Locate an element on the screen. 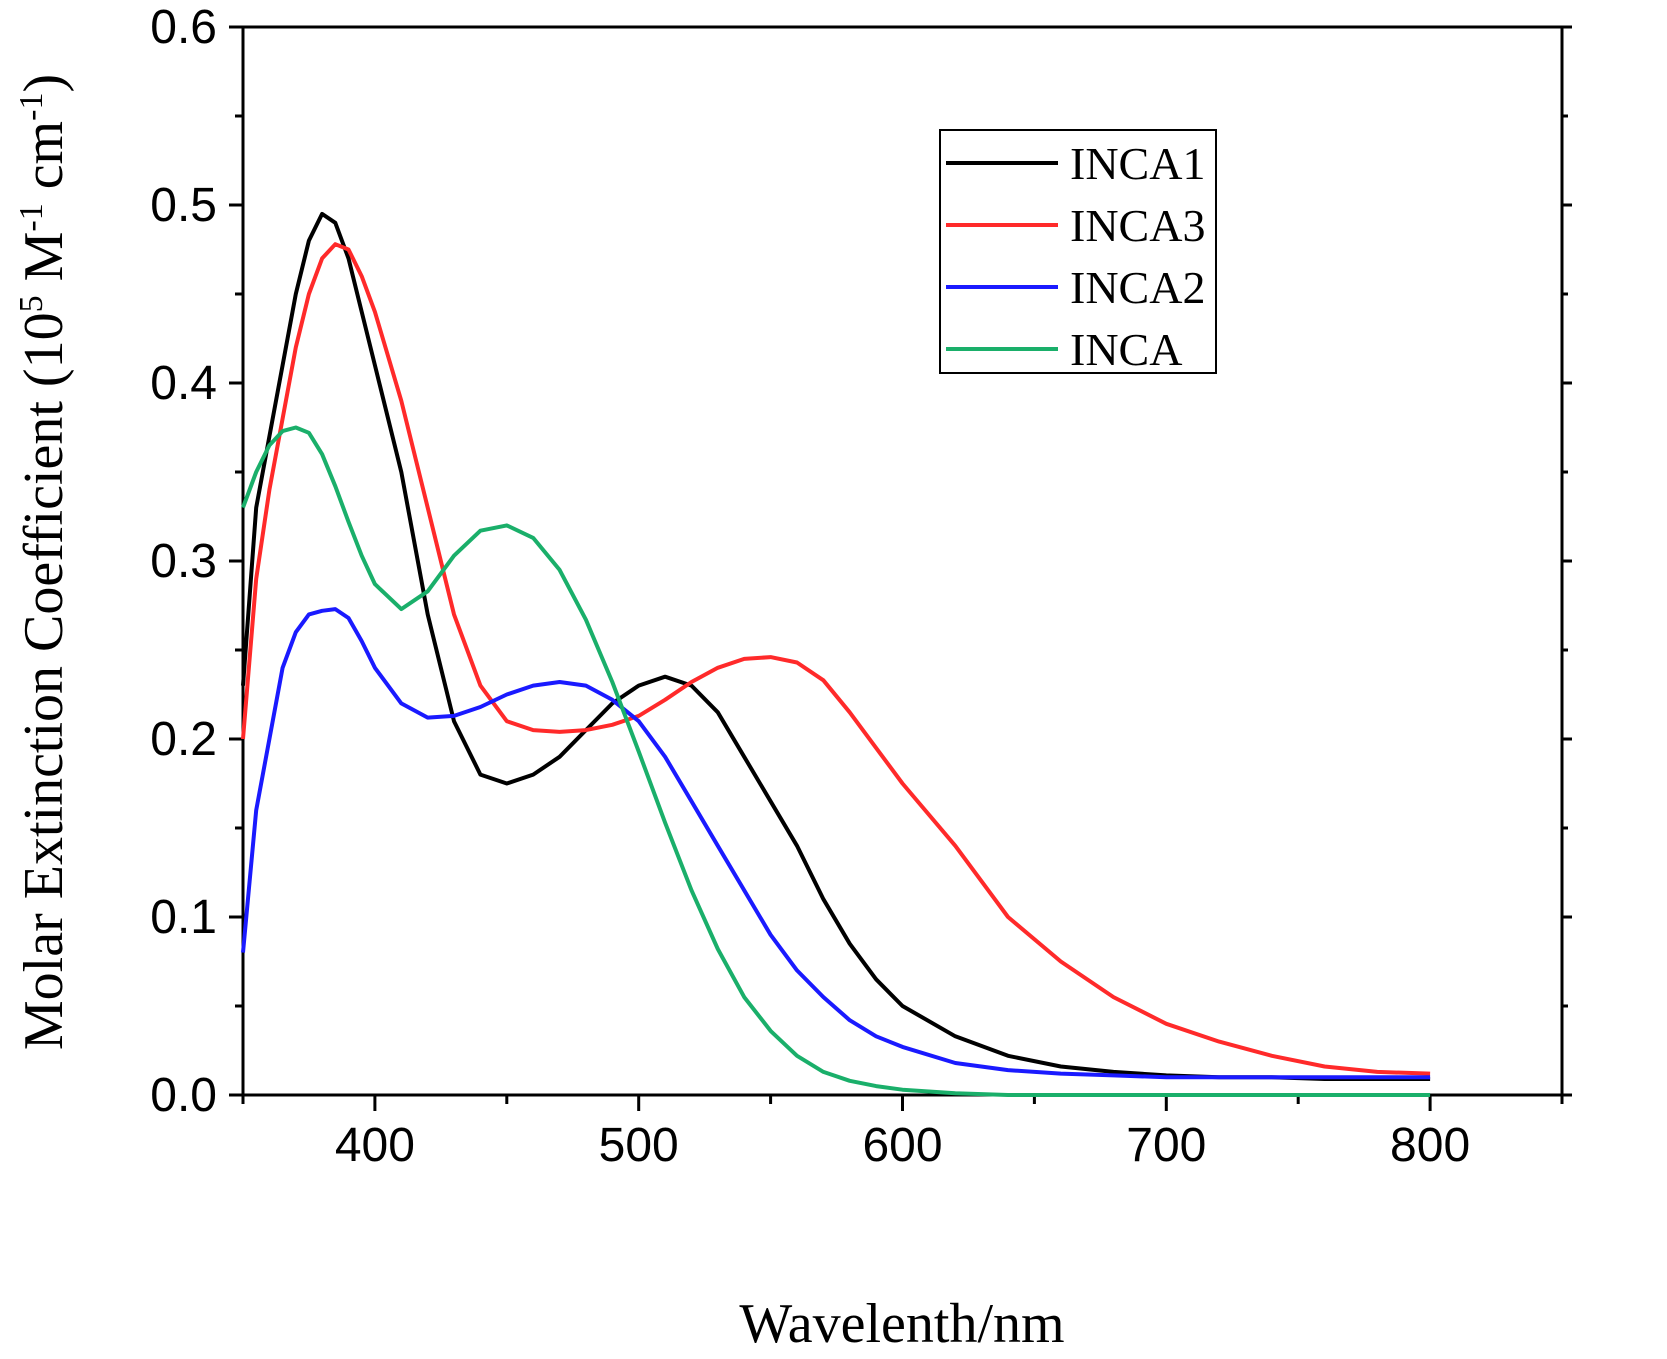  y-tick-label: 0.6 is located at coordinates (183, 27).